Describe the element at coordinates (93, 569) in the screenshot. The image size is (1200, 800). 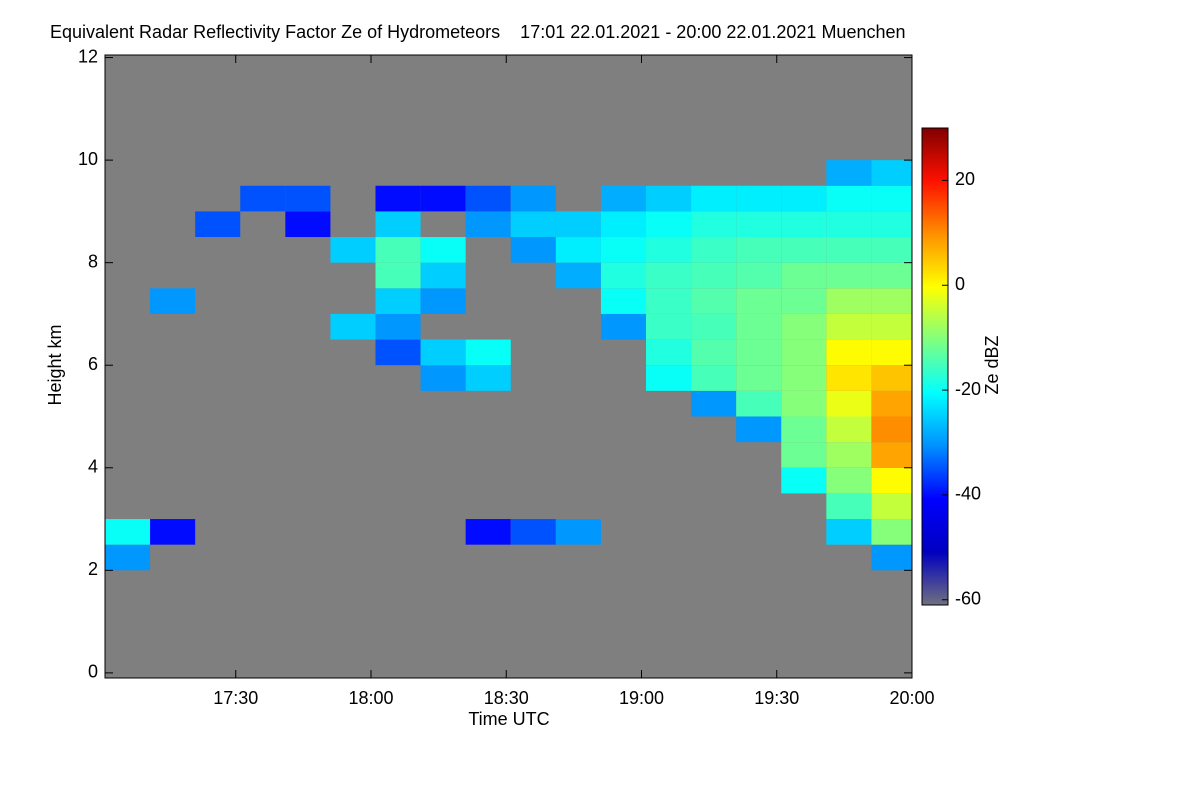
I see `y-tick-label: 2` at that location.